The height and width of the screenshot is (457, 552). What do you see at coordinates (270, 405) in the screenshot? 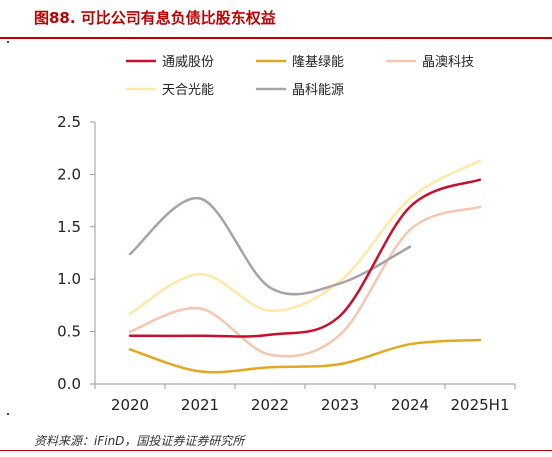
I see `x-tick-label: 2022` at bounding box center [270, 405].